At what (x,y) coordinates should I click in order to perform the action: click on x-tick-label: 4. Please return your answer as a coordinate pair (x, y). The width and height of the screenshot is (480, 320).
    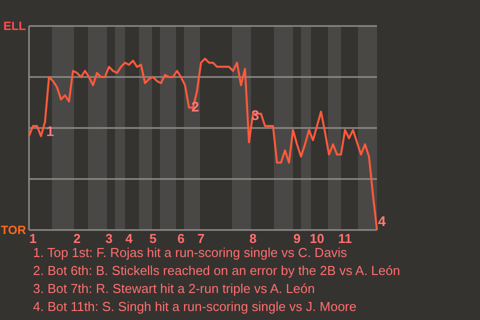
    Looking at the image, I should click on (129, 238).